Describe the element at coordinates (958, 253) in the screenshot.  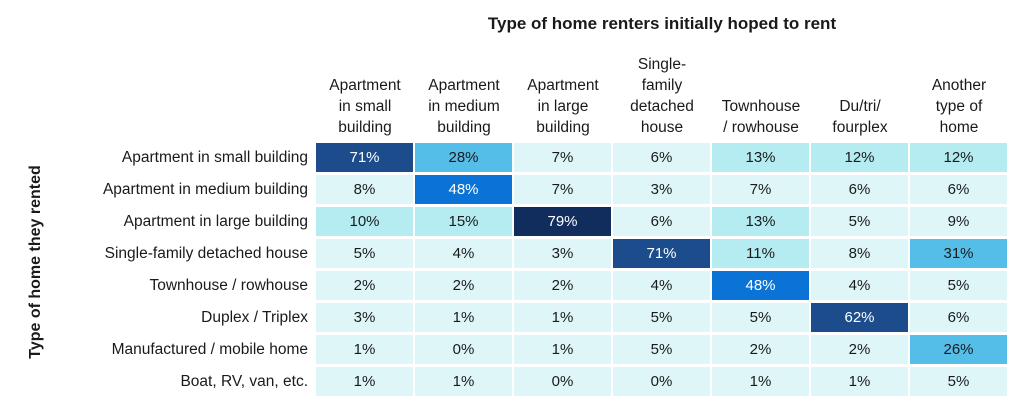
I see `heatmap-cell: 31%` at that location.